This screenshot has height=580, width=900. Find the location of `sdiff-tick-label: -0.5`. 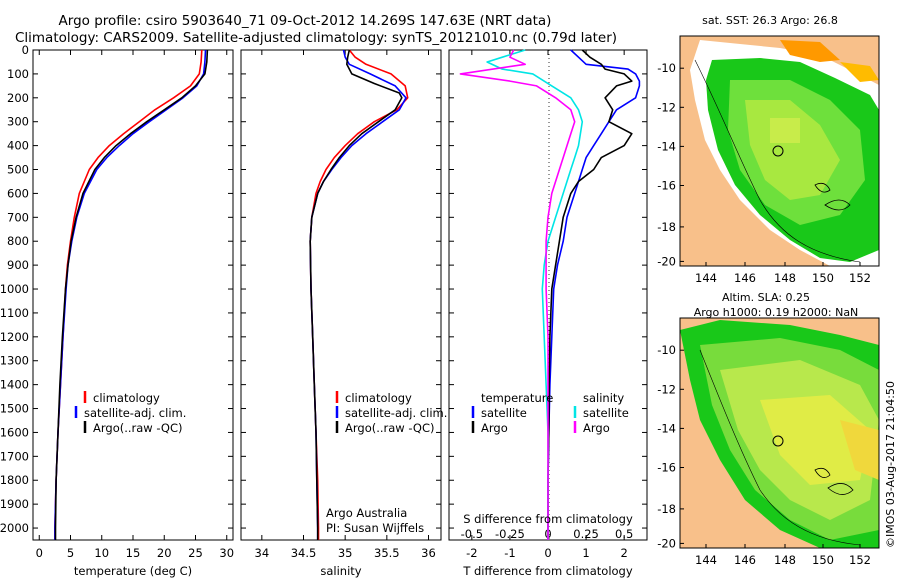

sdiff-tick-label: -0.5 is located at coordinates (472, 534).